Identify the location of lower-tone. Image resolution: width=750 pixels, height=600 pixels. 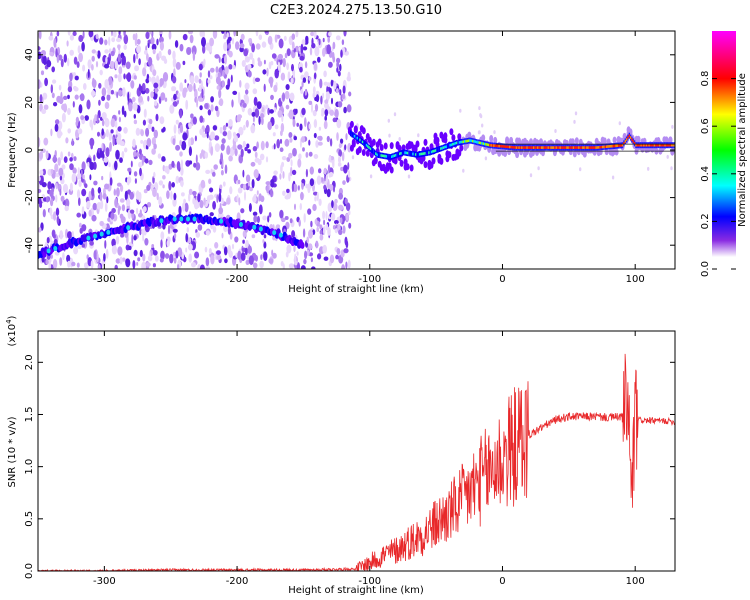
(171, 236).